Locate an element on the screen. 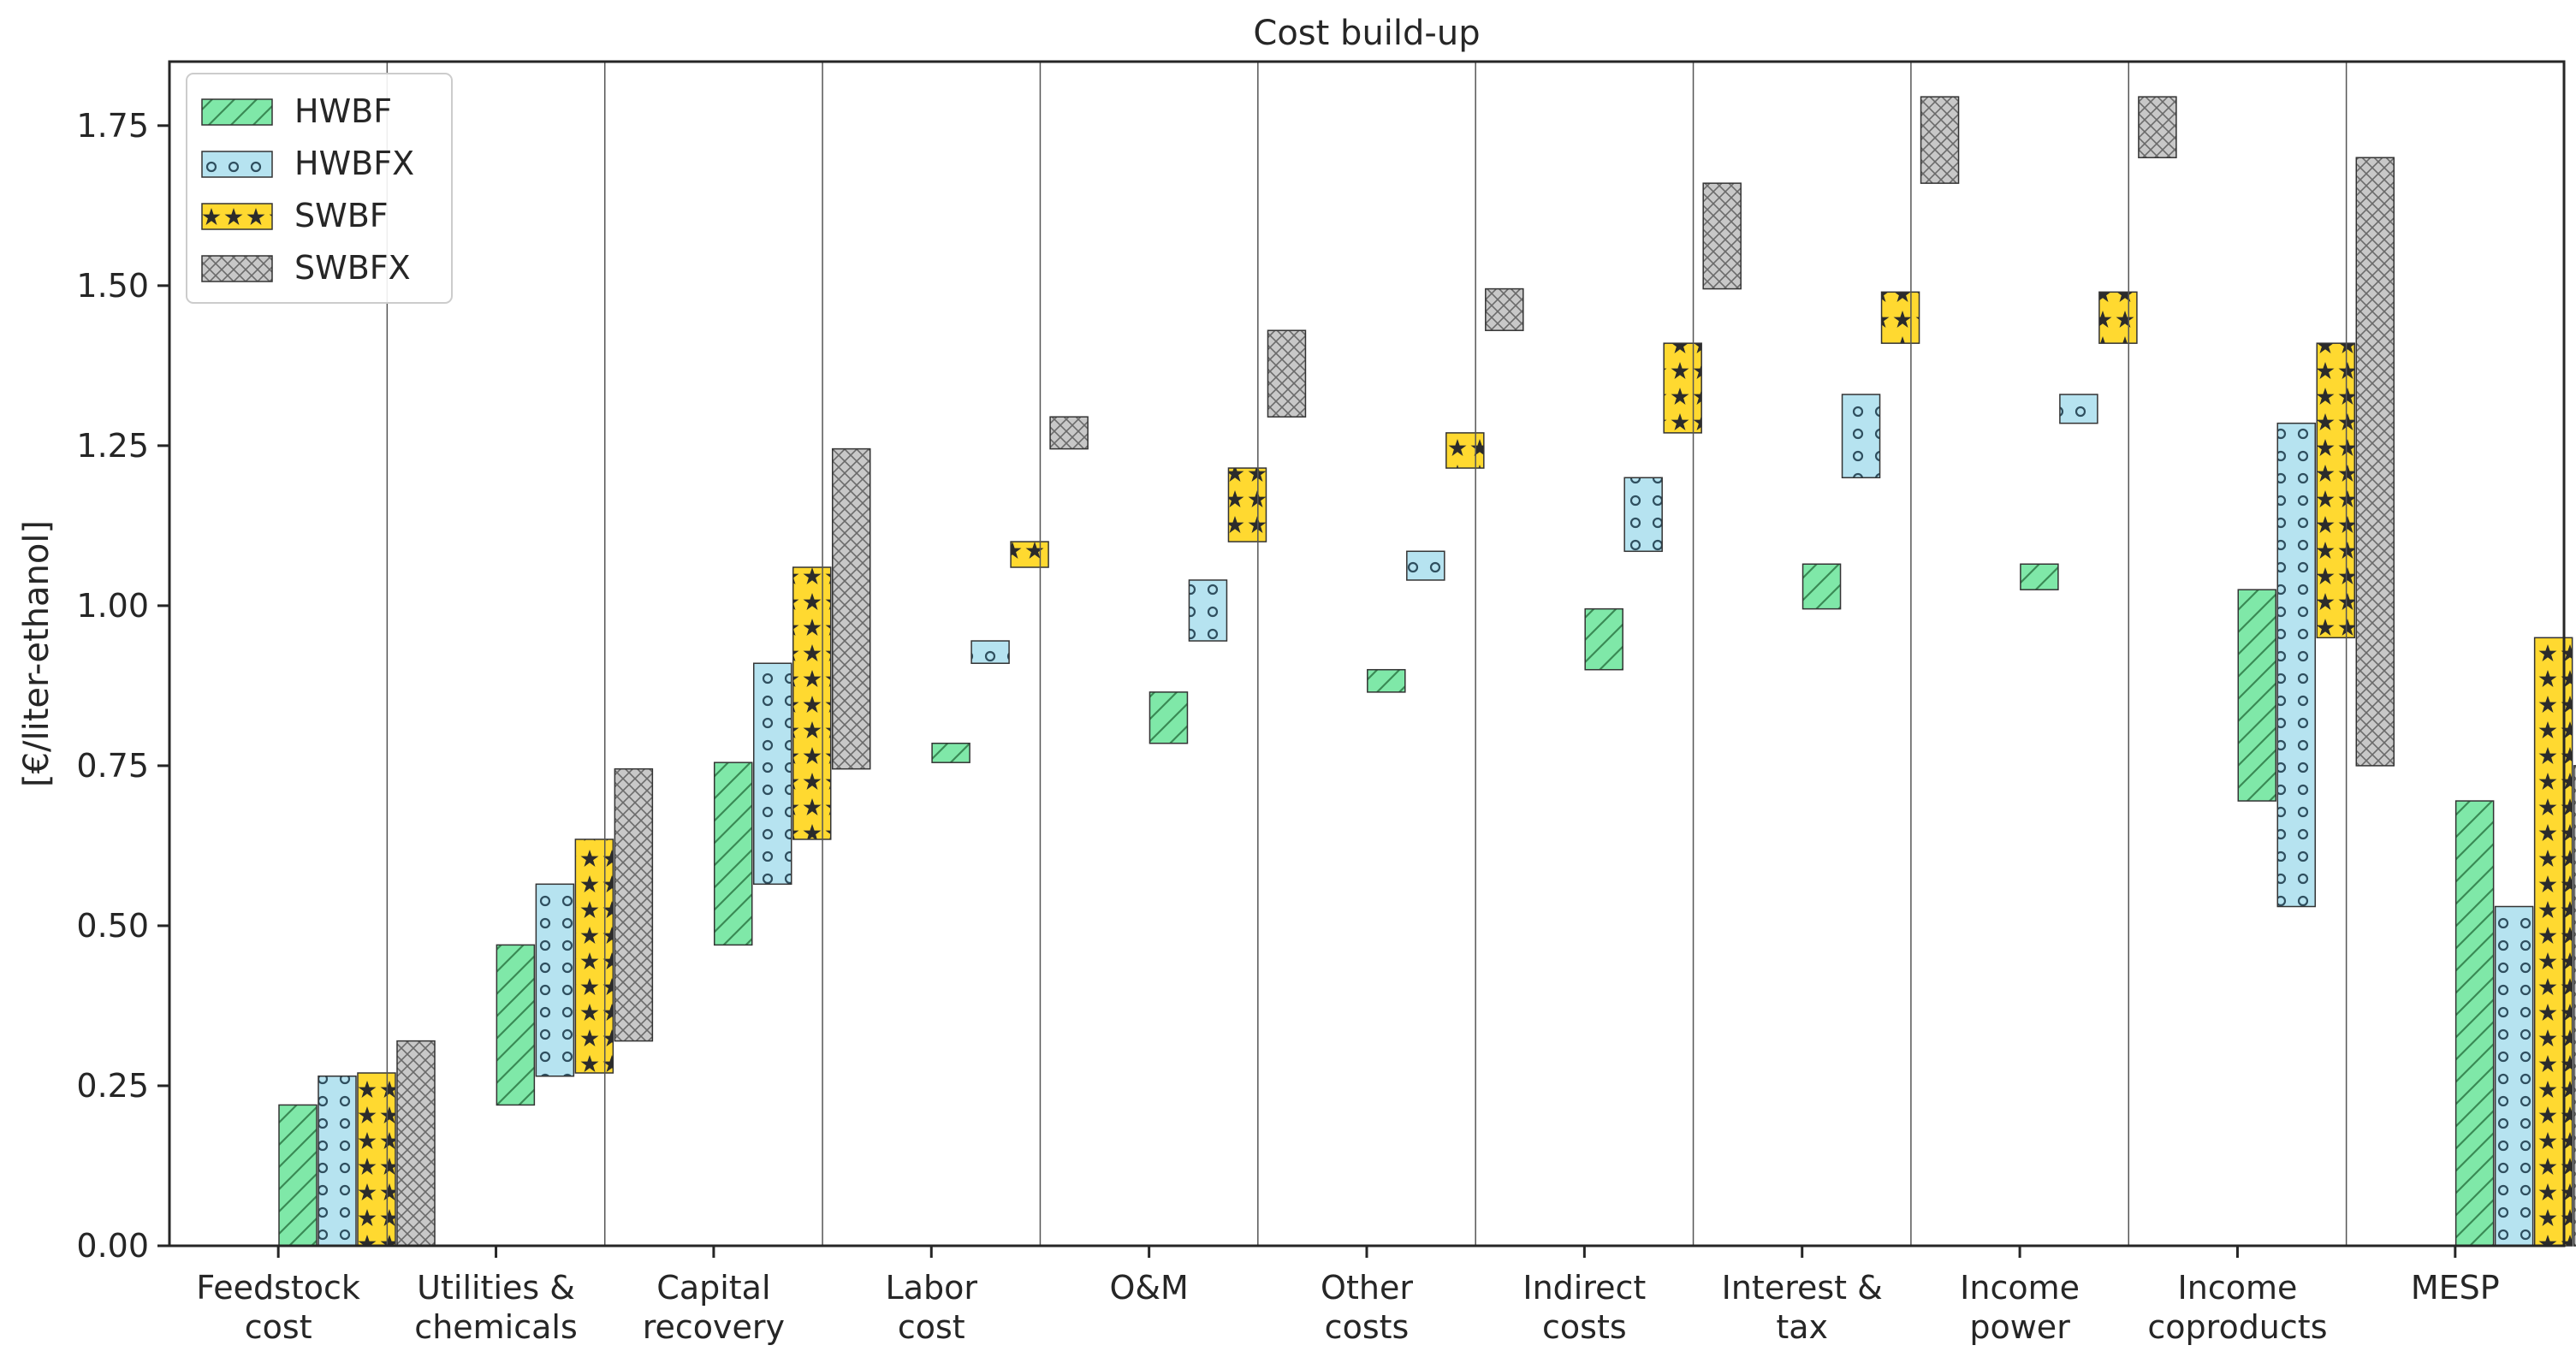  y-tick-label: 1.75 is located at coordinates (112, 126).